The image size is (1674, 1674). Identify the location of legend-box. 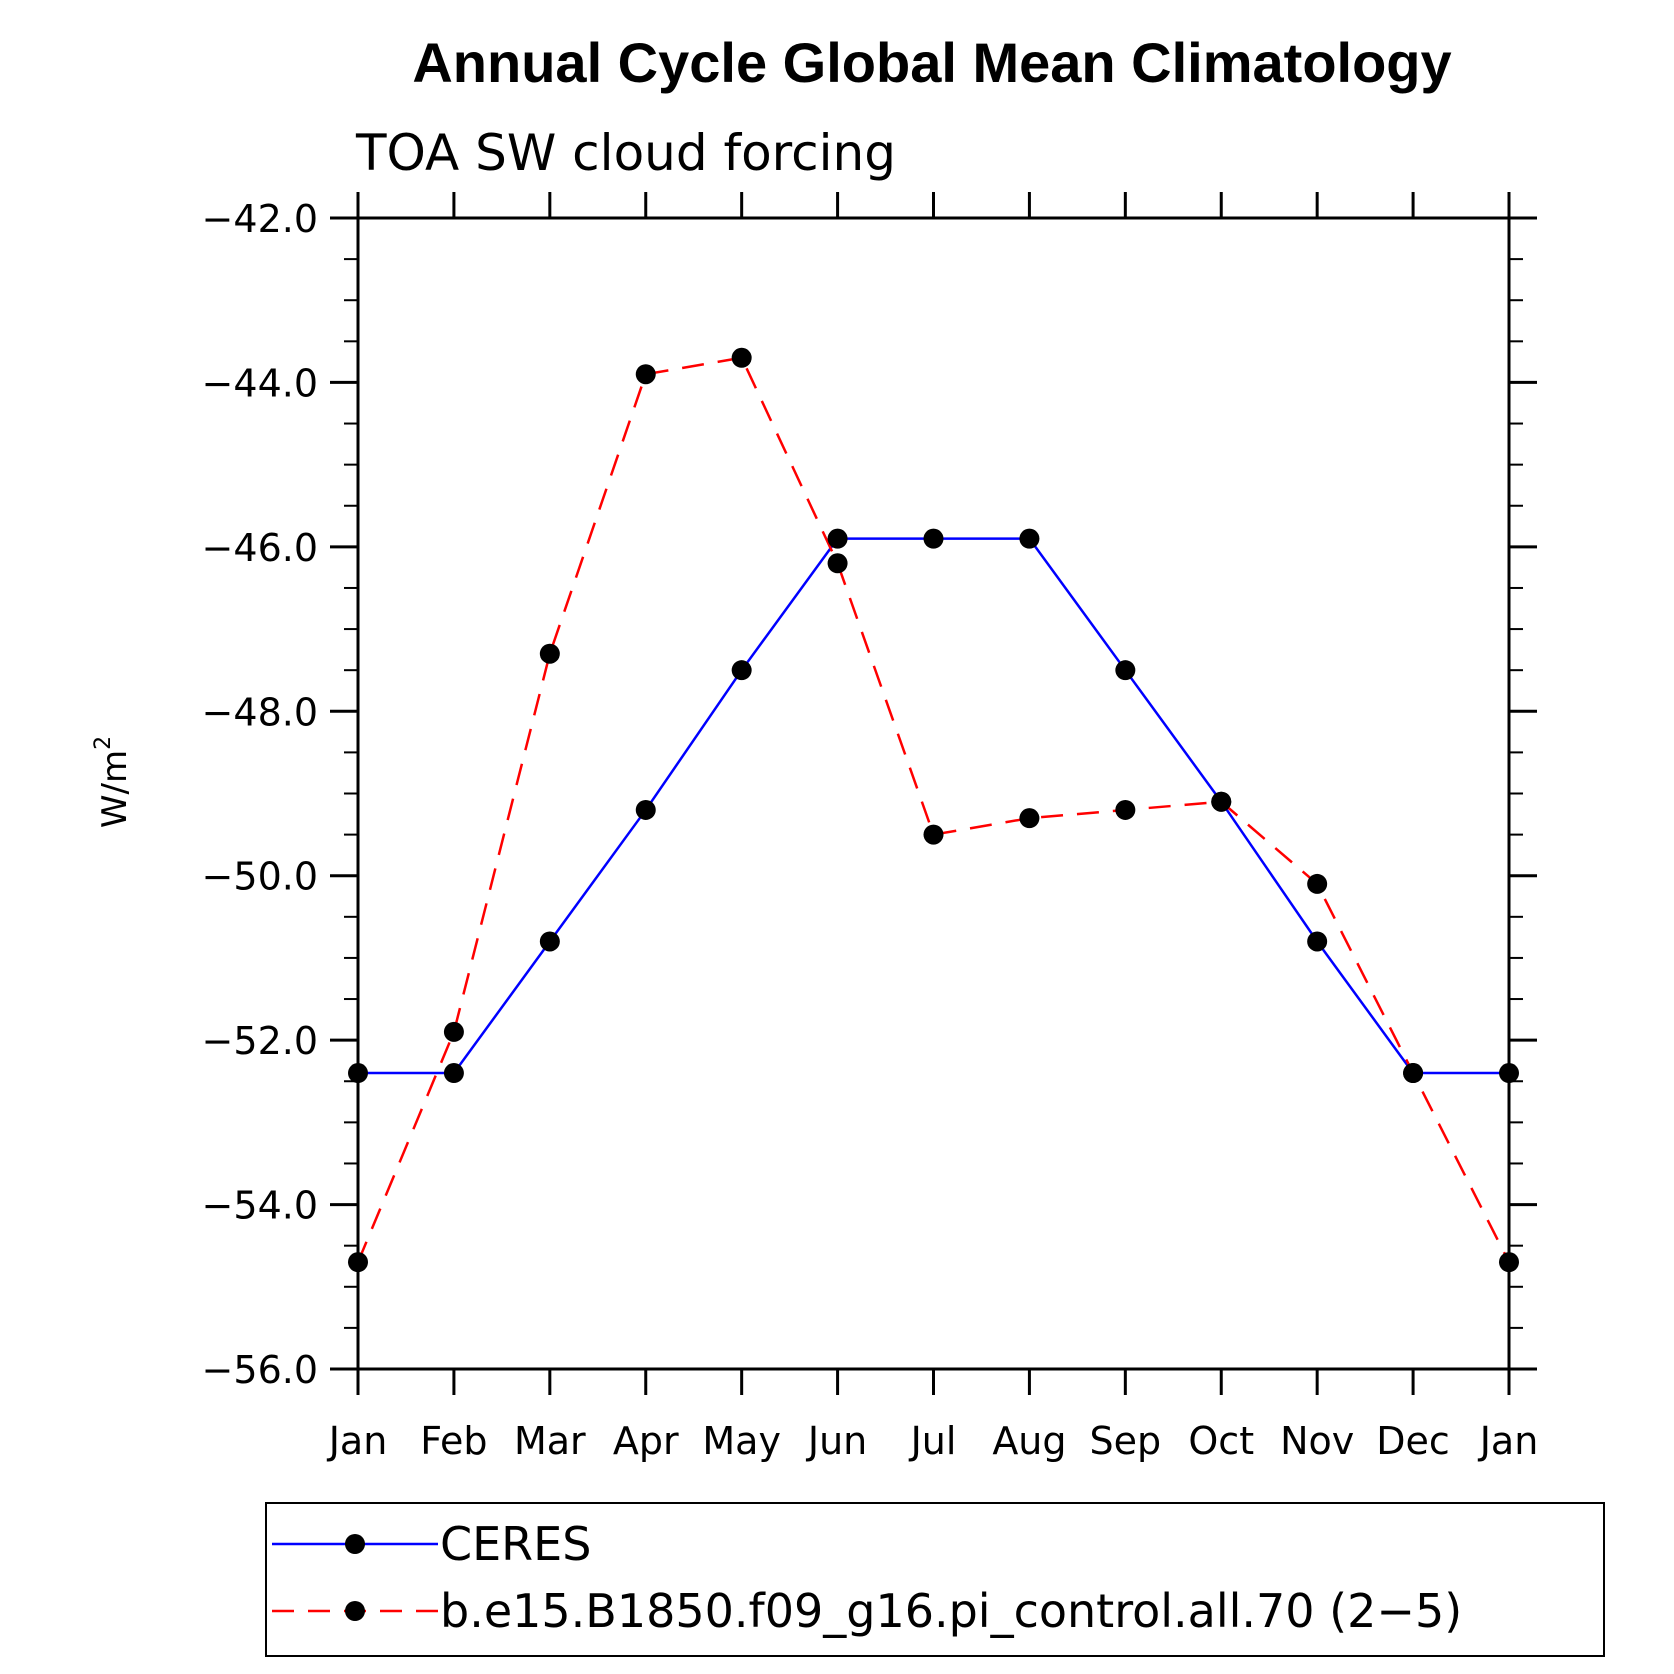
(935, 1579).